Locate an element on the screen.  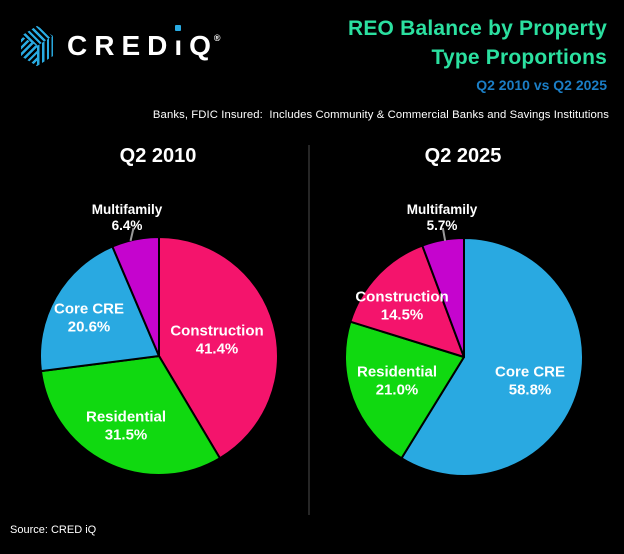
label-2025-residential: Residential 21.0% is located at coordinates (397, 381).